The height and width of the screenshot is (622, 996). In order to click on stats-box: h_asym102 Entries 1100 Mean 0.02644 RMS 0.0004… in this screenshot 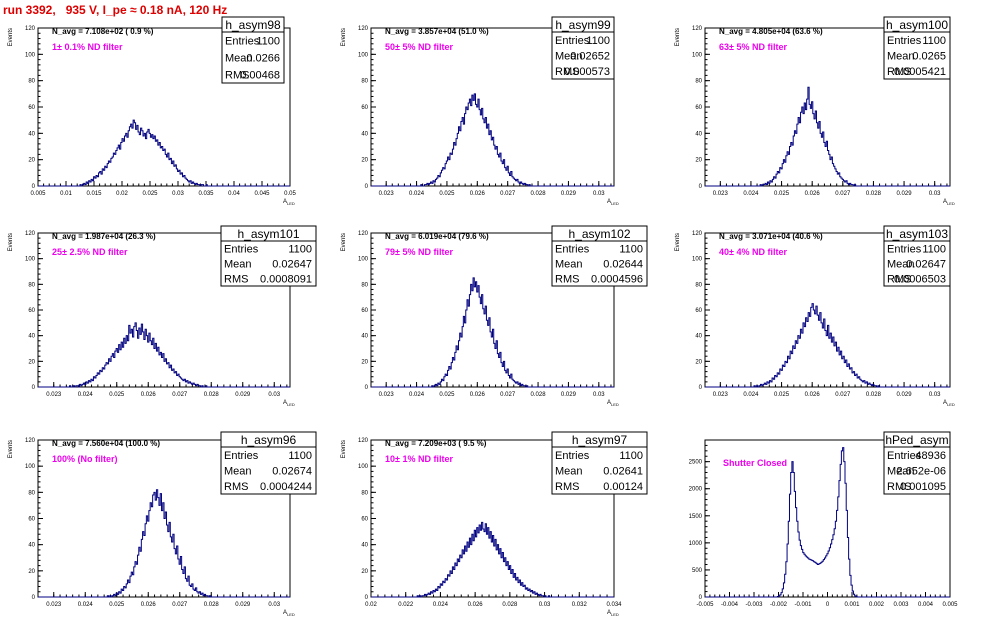, I will do `click(599, 256)`.